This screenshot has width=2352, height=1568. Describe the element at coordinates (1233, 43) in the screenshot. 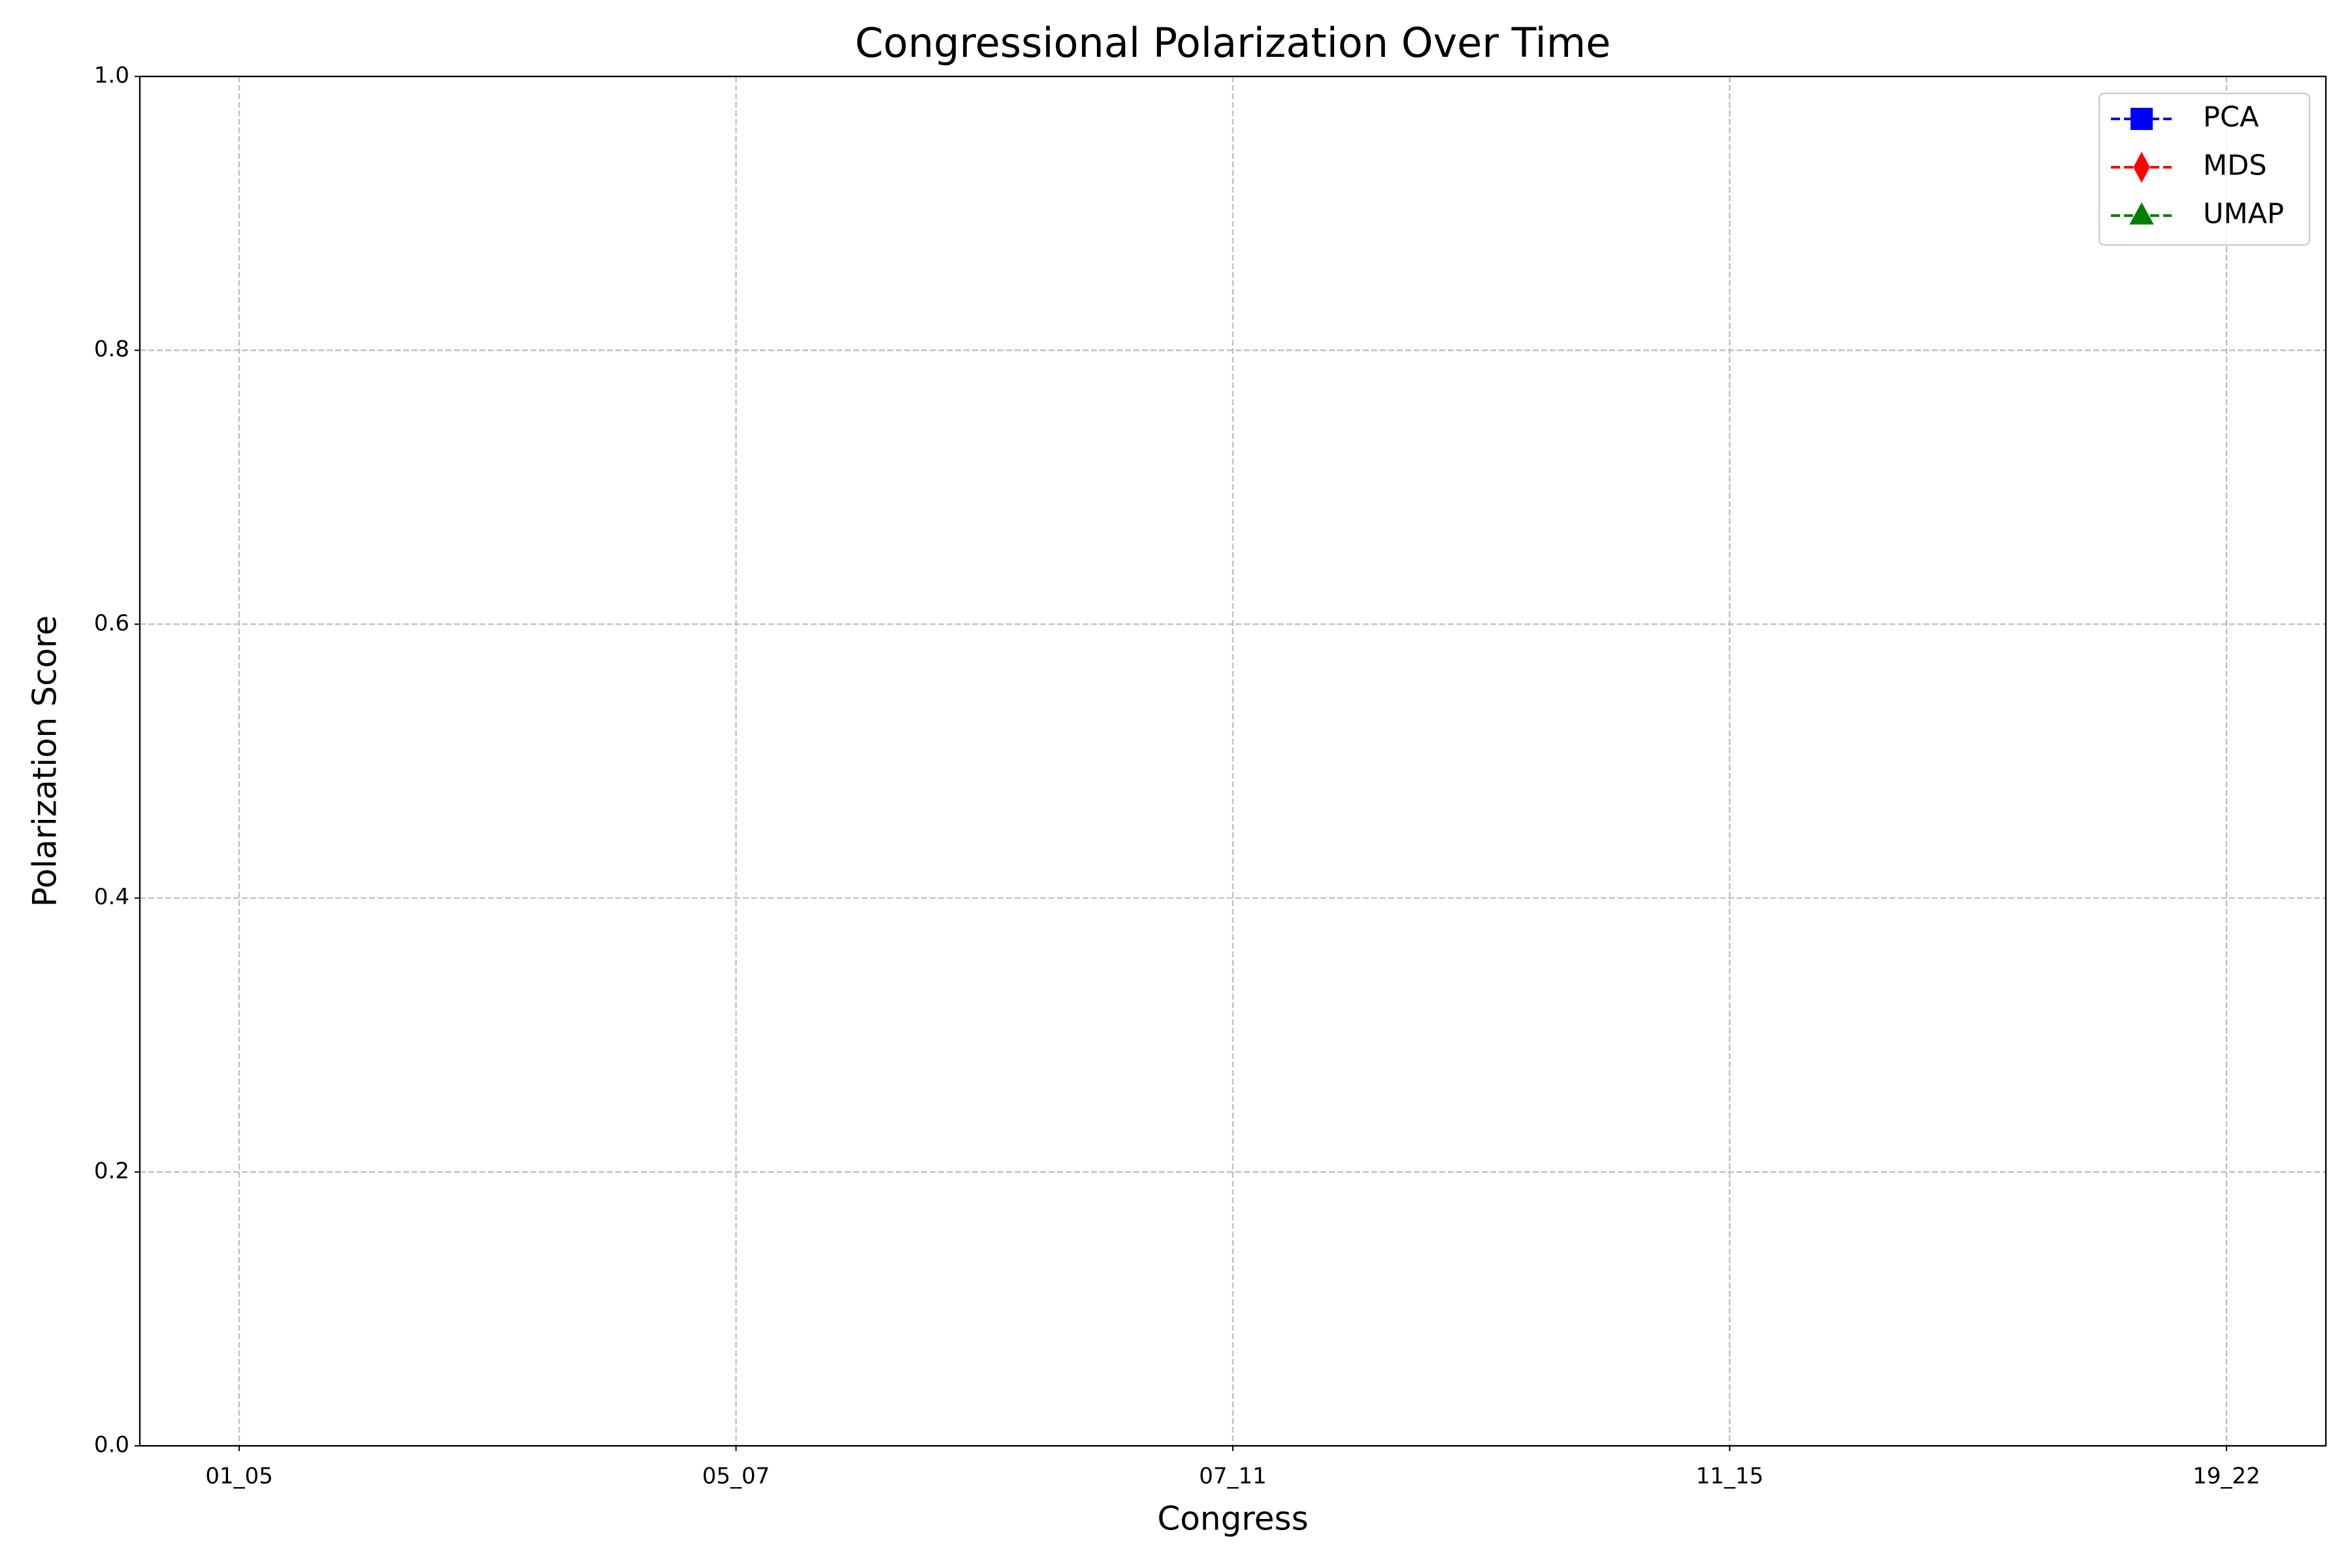

I see `chart-title: Congressional Polarization Over Time` at that location.